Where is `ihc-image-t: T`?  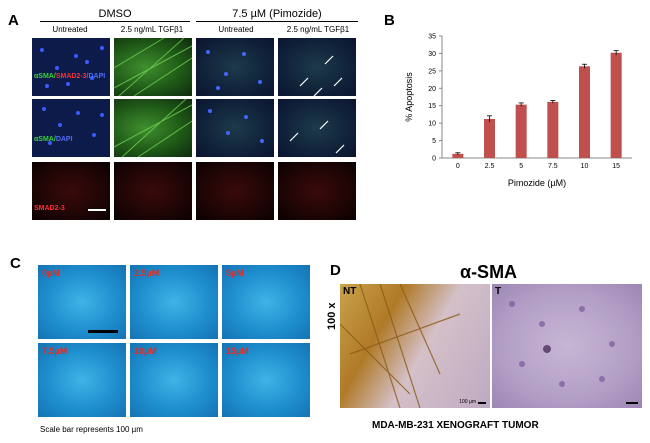 ihc-image-t: T is located at coordinates (567, 346).